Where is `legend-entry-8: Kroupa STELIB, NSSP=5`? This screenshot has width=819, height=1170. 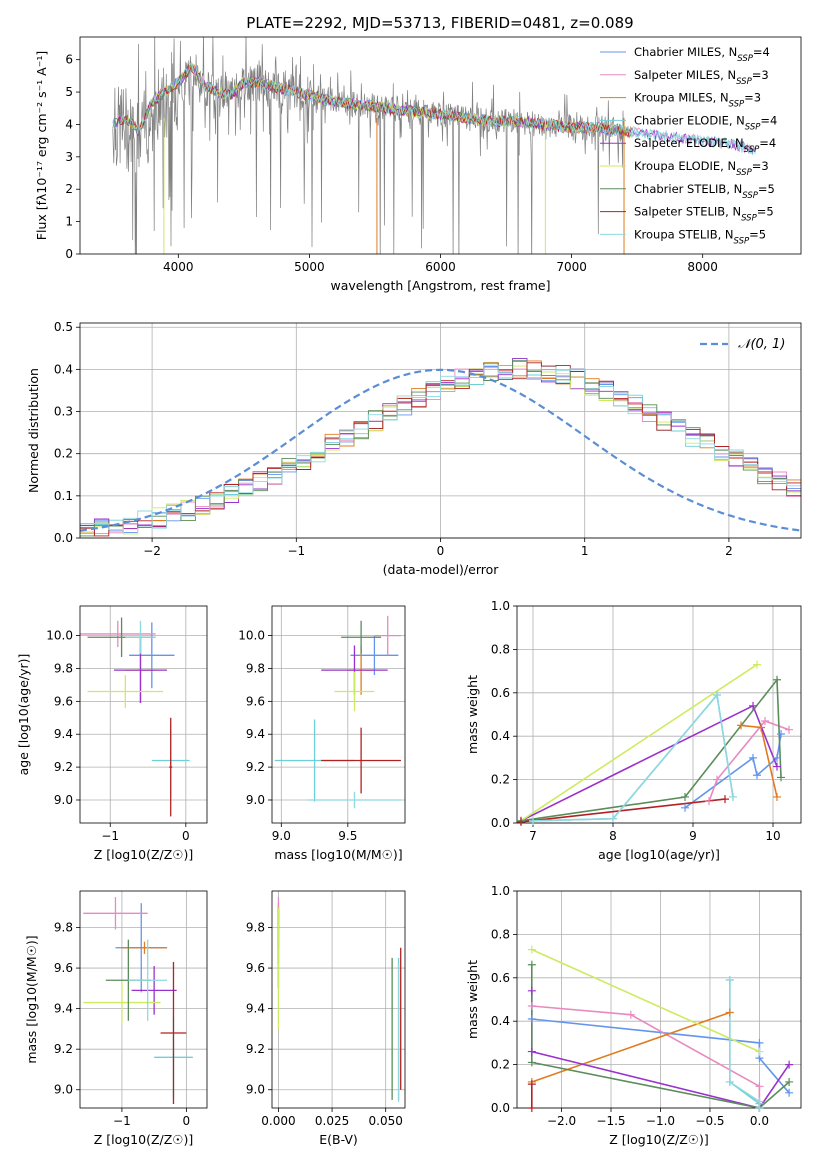 legend-entry-8: Kroupa STELIB, NSSP=5 is located at coordinates (700, 236).